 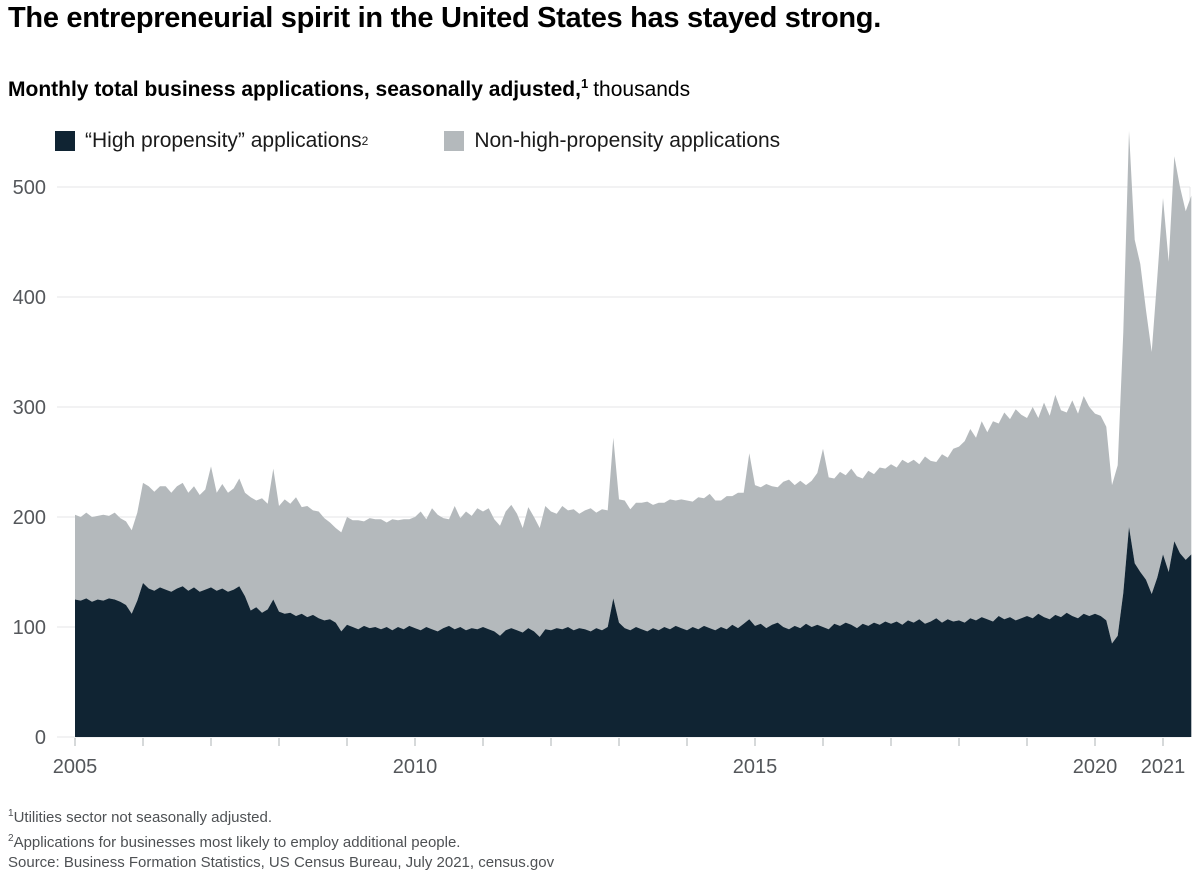 What do you see at coordinates (29, 518) in the screenshot?
I see `y-tick-label: 200` at bounding box center [29, 518].